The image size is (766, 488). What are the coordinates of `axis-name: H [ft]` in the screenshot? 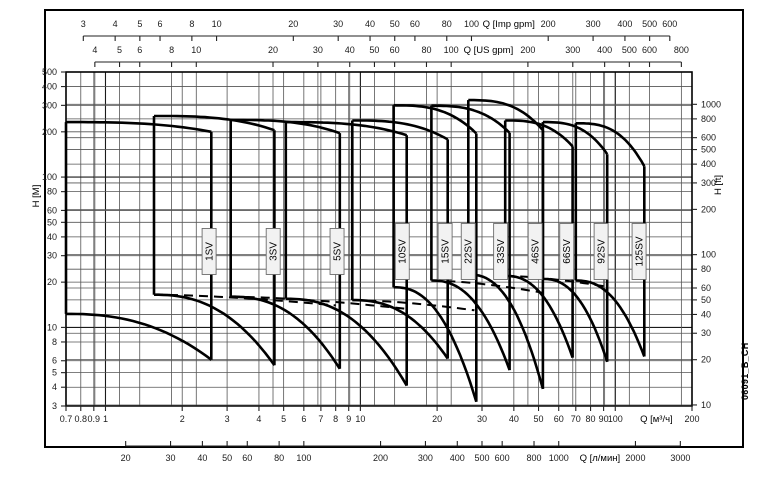 It's located at (718, 185).